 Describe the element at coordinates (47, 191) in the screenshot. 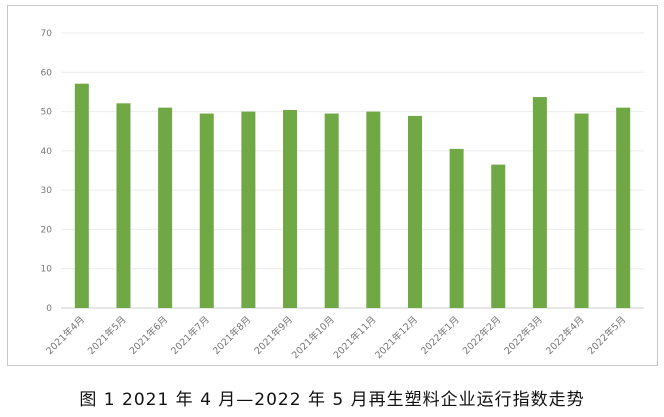

I see `y-tick-label: 30` at that location.